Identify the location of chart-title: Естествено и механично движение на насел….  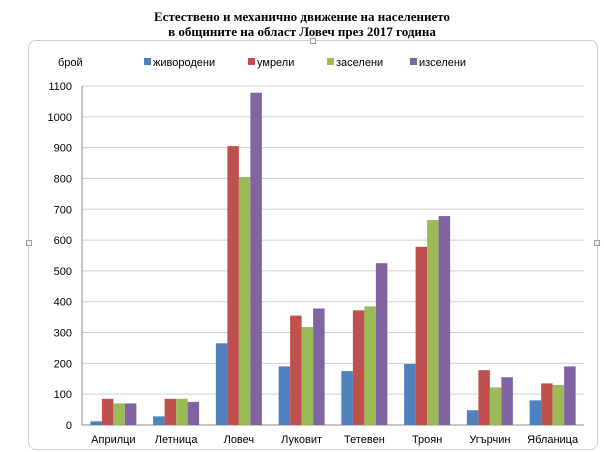
(302, 16).